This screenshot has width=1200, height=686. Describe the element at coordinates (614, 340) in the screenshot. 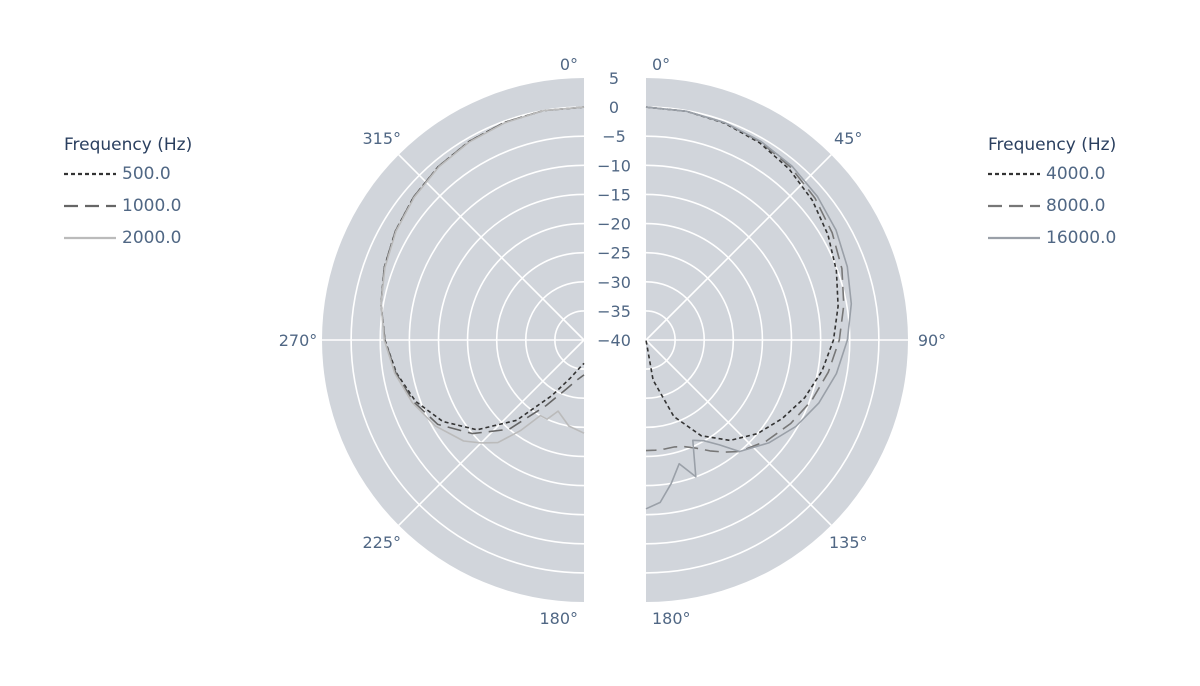

I see `radial-tick-label: −40` at that location.